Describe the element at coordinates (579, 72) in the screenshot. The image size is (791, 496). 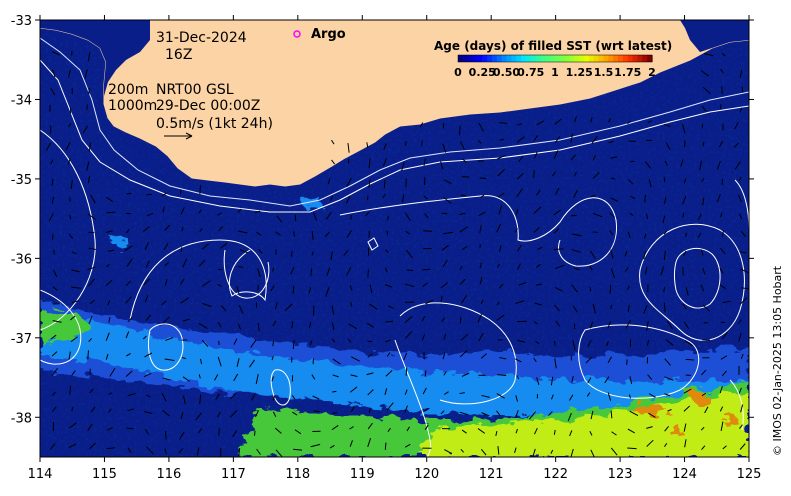
I see `colorbar-tick-label: 1.25` at that location.